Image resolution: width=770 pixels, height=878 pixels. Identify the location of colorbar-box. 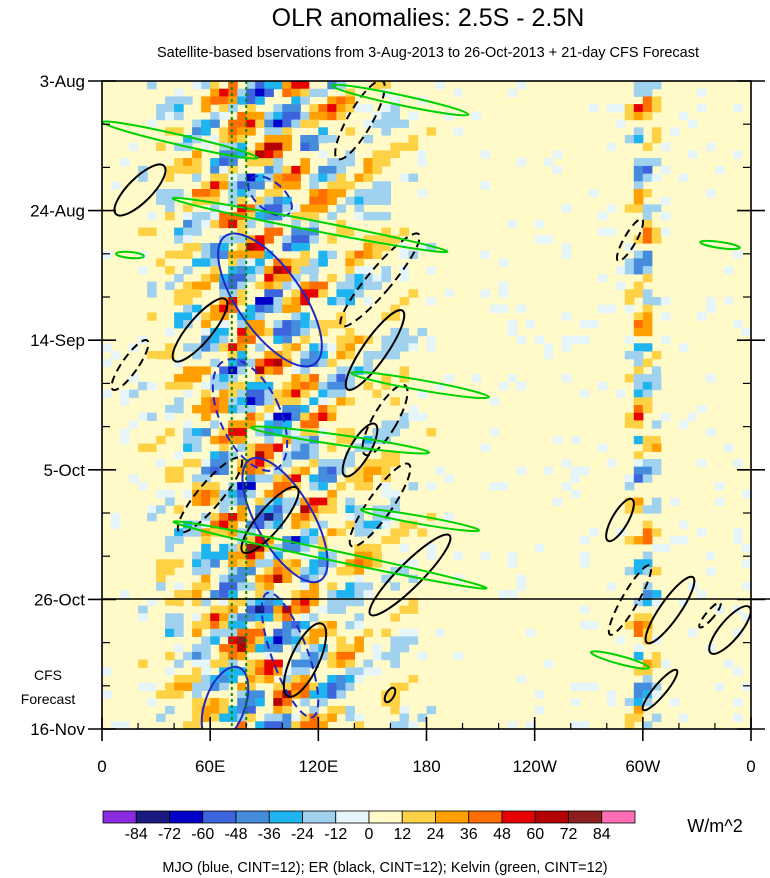
(585, 817).